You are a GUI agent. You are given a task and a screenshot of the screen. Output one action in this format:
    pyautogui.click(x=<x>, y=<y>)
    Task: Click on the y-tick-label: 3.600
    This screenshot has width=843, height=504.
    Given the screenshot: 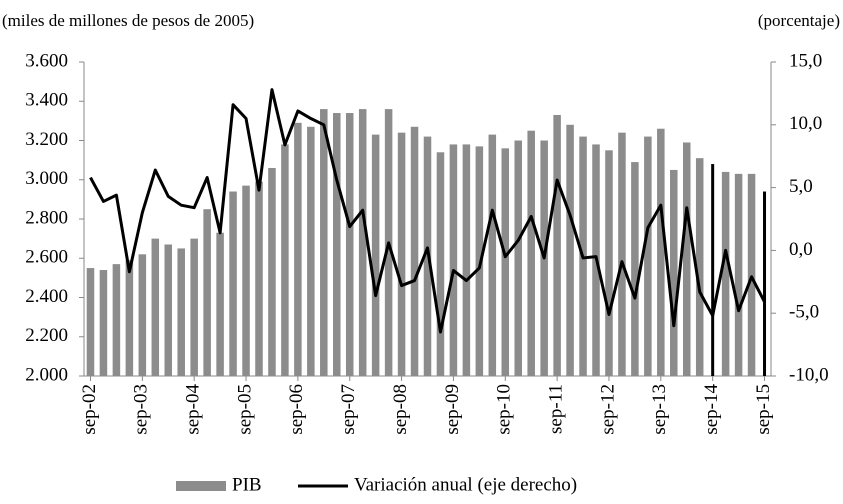 What is the action you would take?
    pyautogui.click(x=46, y=60)
    